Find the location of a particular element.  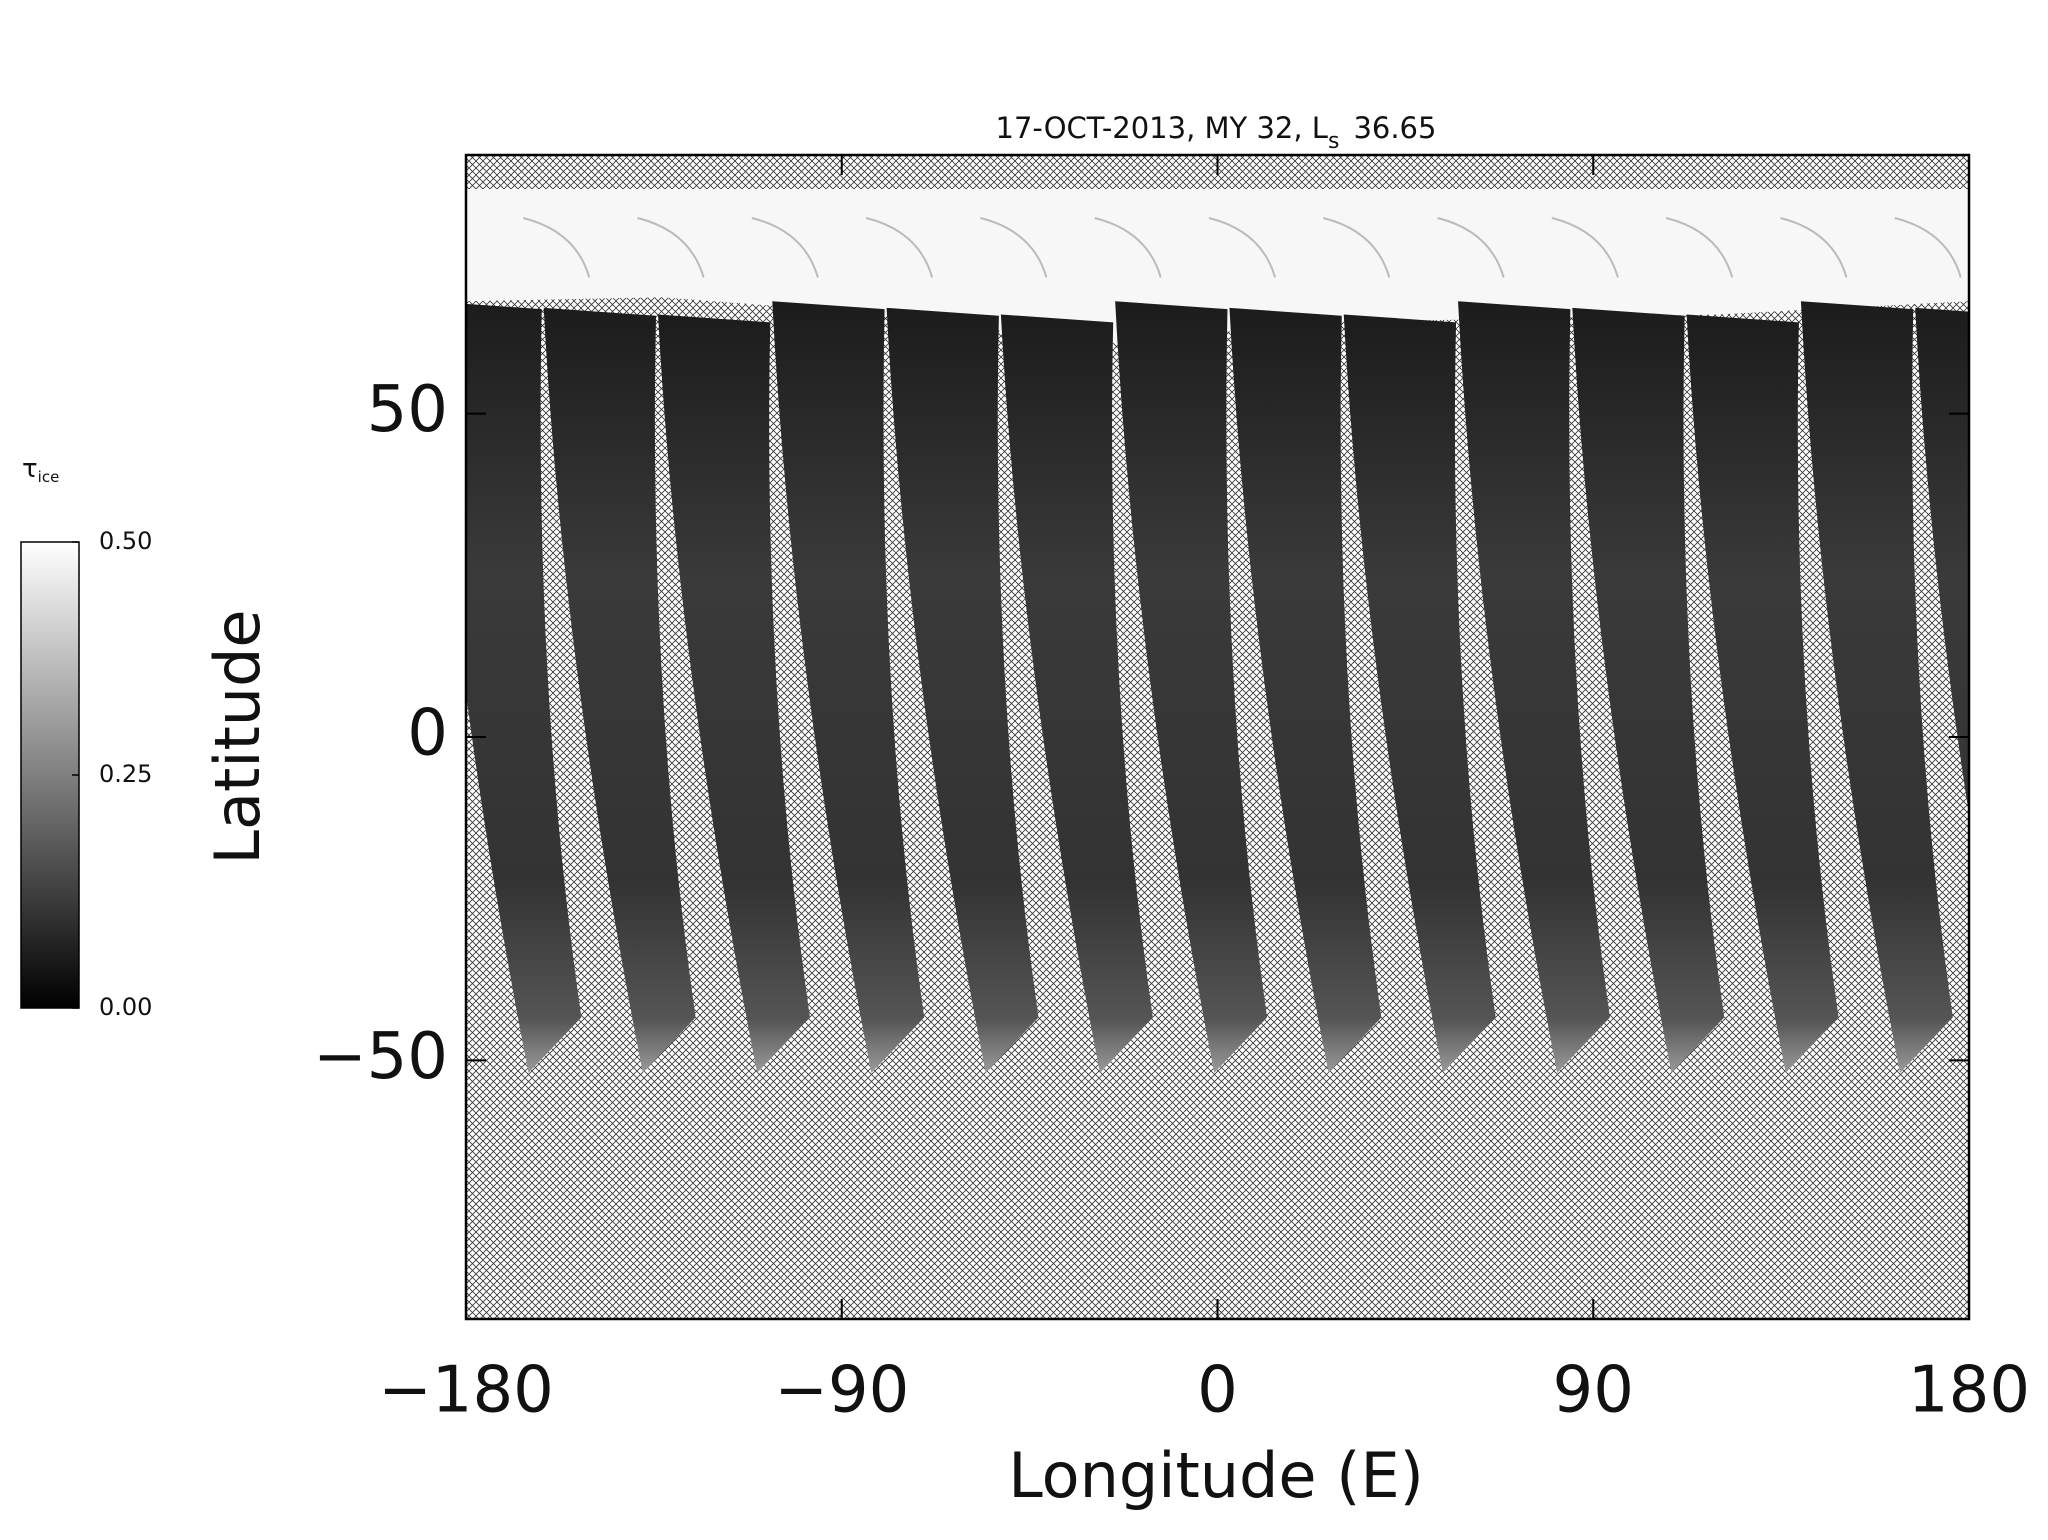

colorbar-tick-label: 0.25 is located at coordinates (125, 774).